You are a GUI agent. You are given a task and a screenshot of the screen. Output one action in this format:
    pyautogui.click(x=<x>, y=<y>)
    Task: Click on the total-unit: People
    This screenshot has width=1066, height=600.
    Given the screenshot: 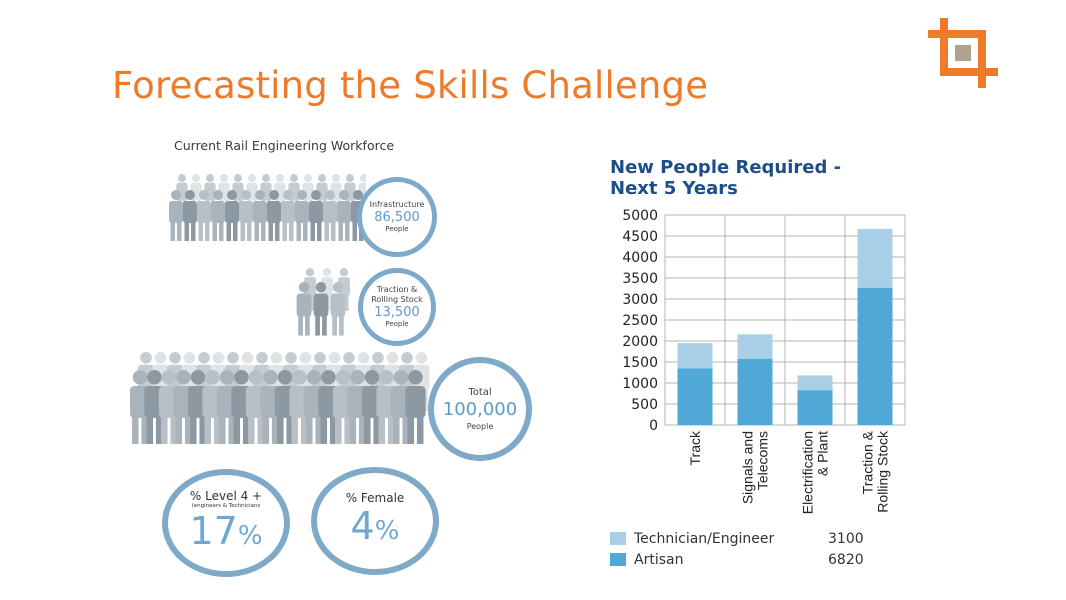 What is the action you would take?
    pyautogui.click(x=480, y=426)
    